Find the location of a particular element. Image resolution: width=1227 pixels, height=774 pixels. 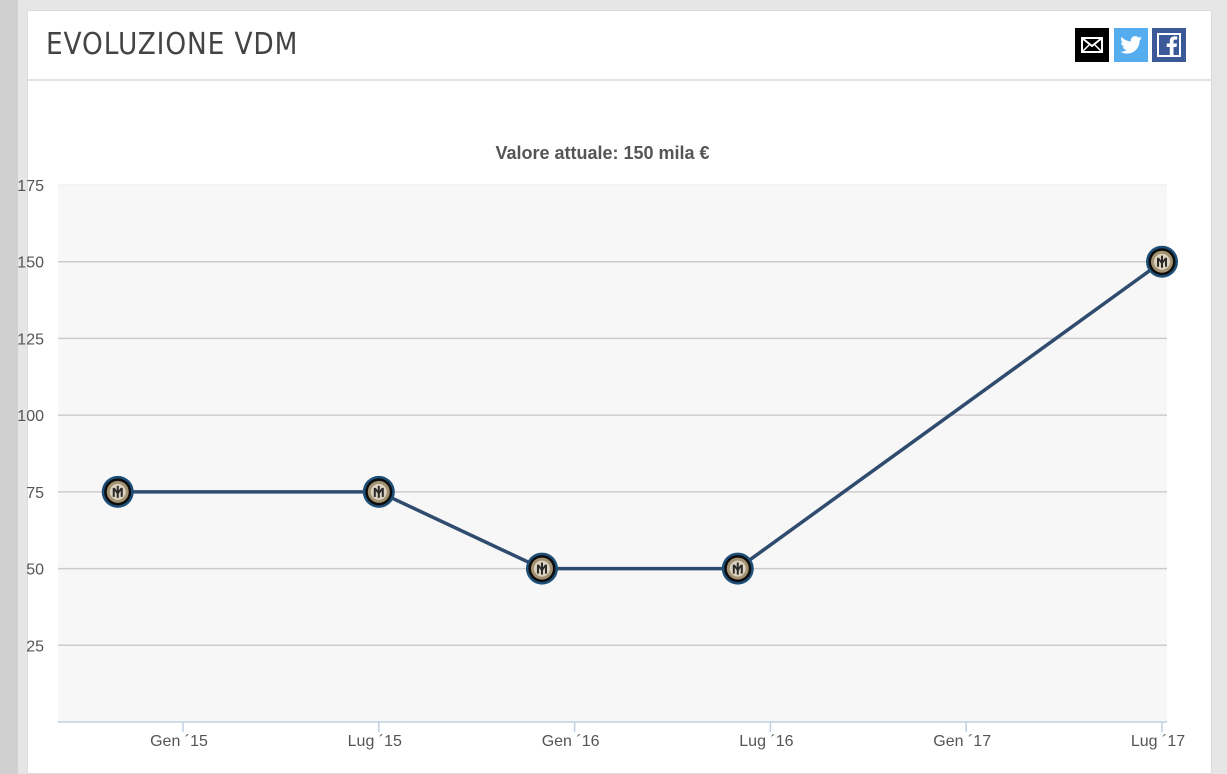

share-mail-button is located at coordinates (1092, 45).